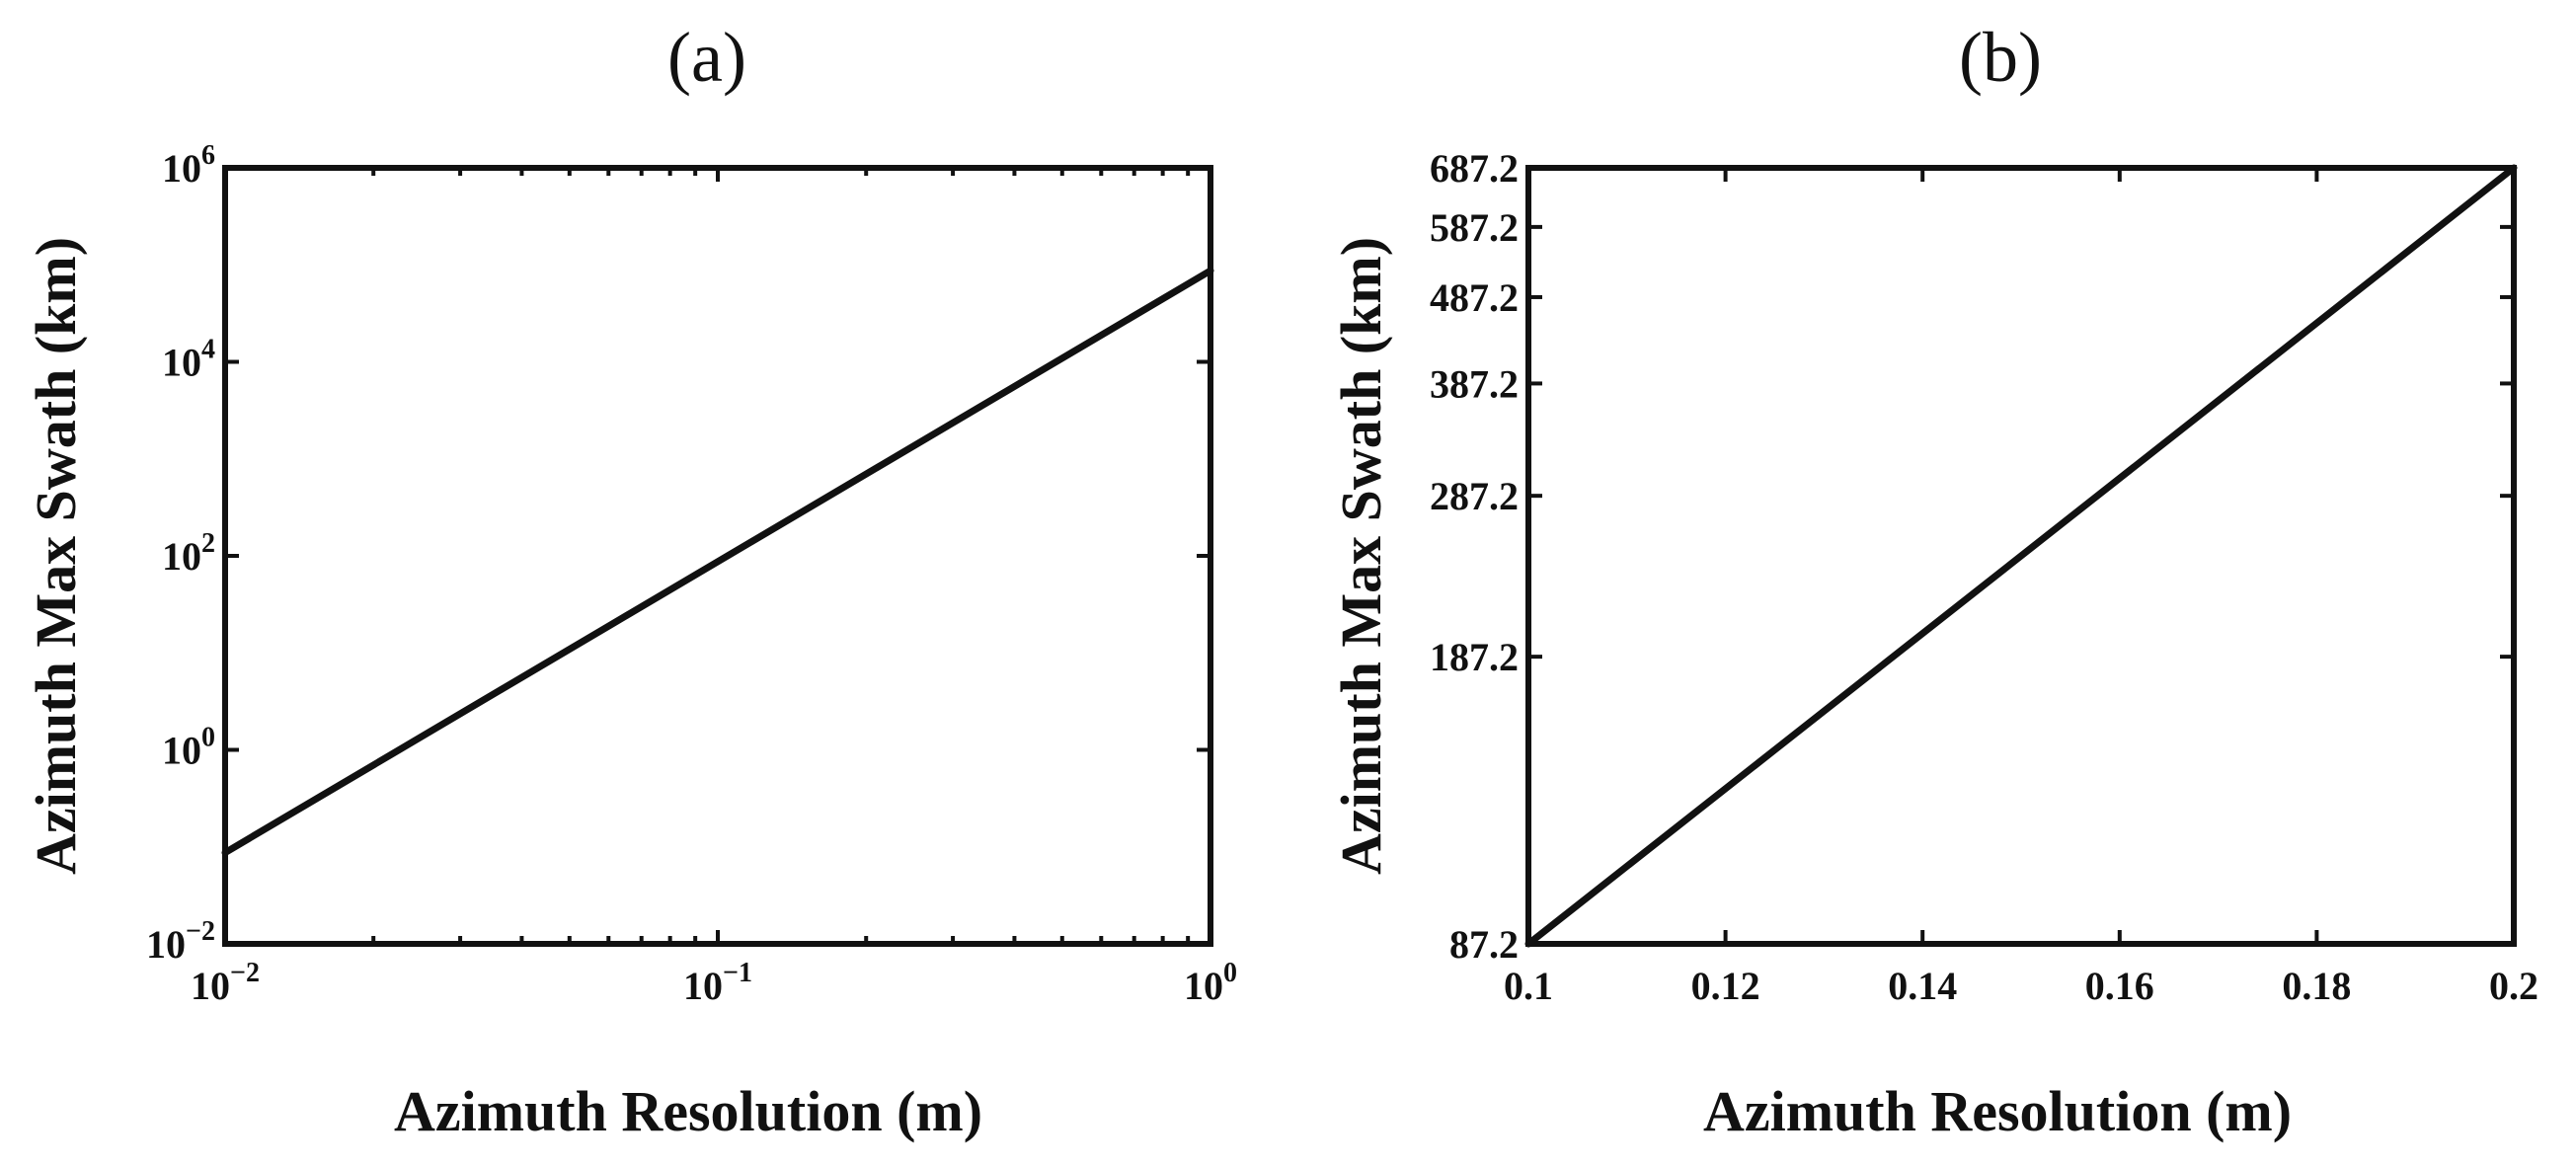 This screenshot has width=2576, height=1167. What do you see at coordinates (1474, 168) in the screenshot?
I see `panel-b-ytick-label: 687.2` at bounding box center [1474, 168].